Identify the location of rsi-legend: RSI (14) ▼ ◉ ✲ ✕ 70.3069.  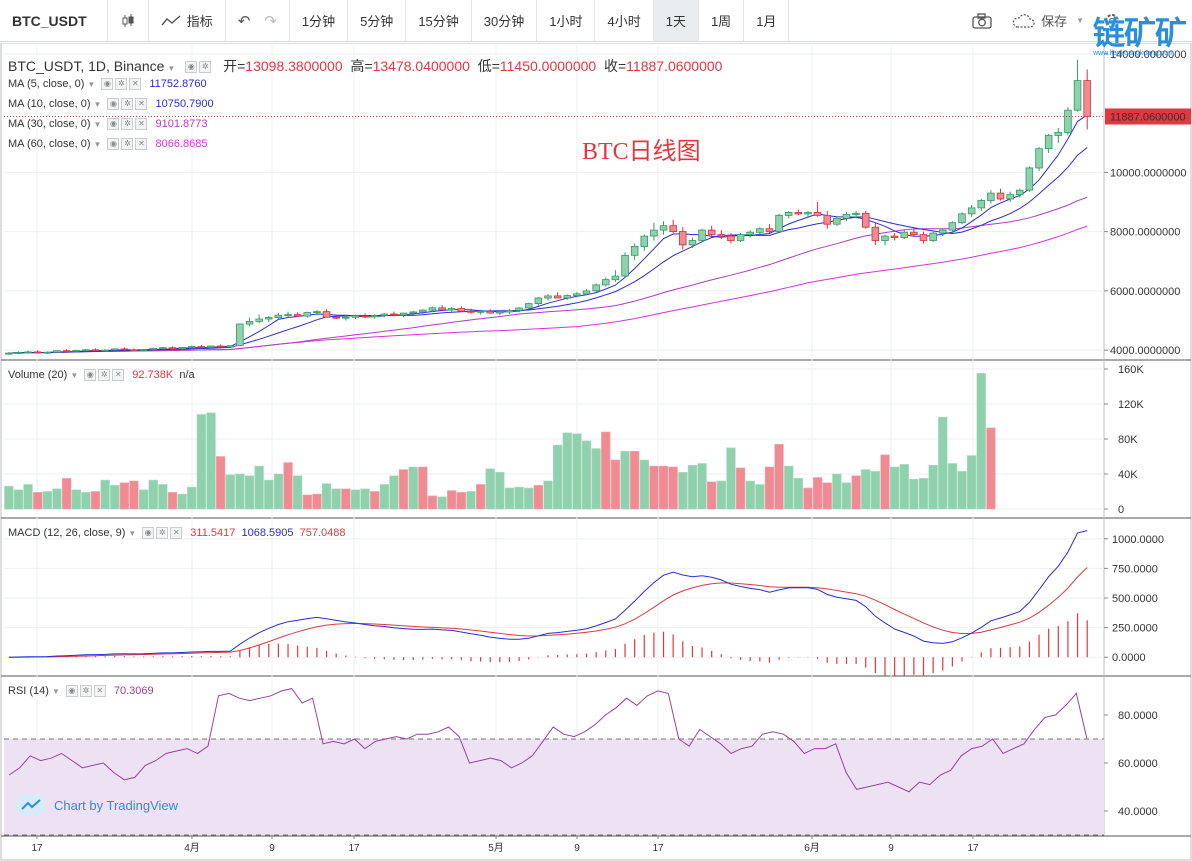
(81, 691).